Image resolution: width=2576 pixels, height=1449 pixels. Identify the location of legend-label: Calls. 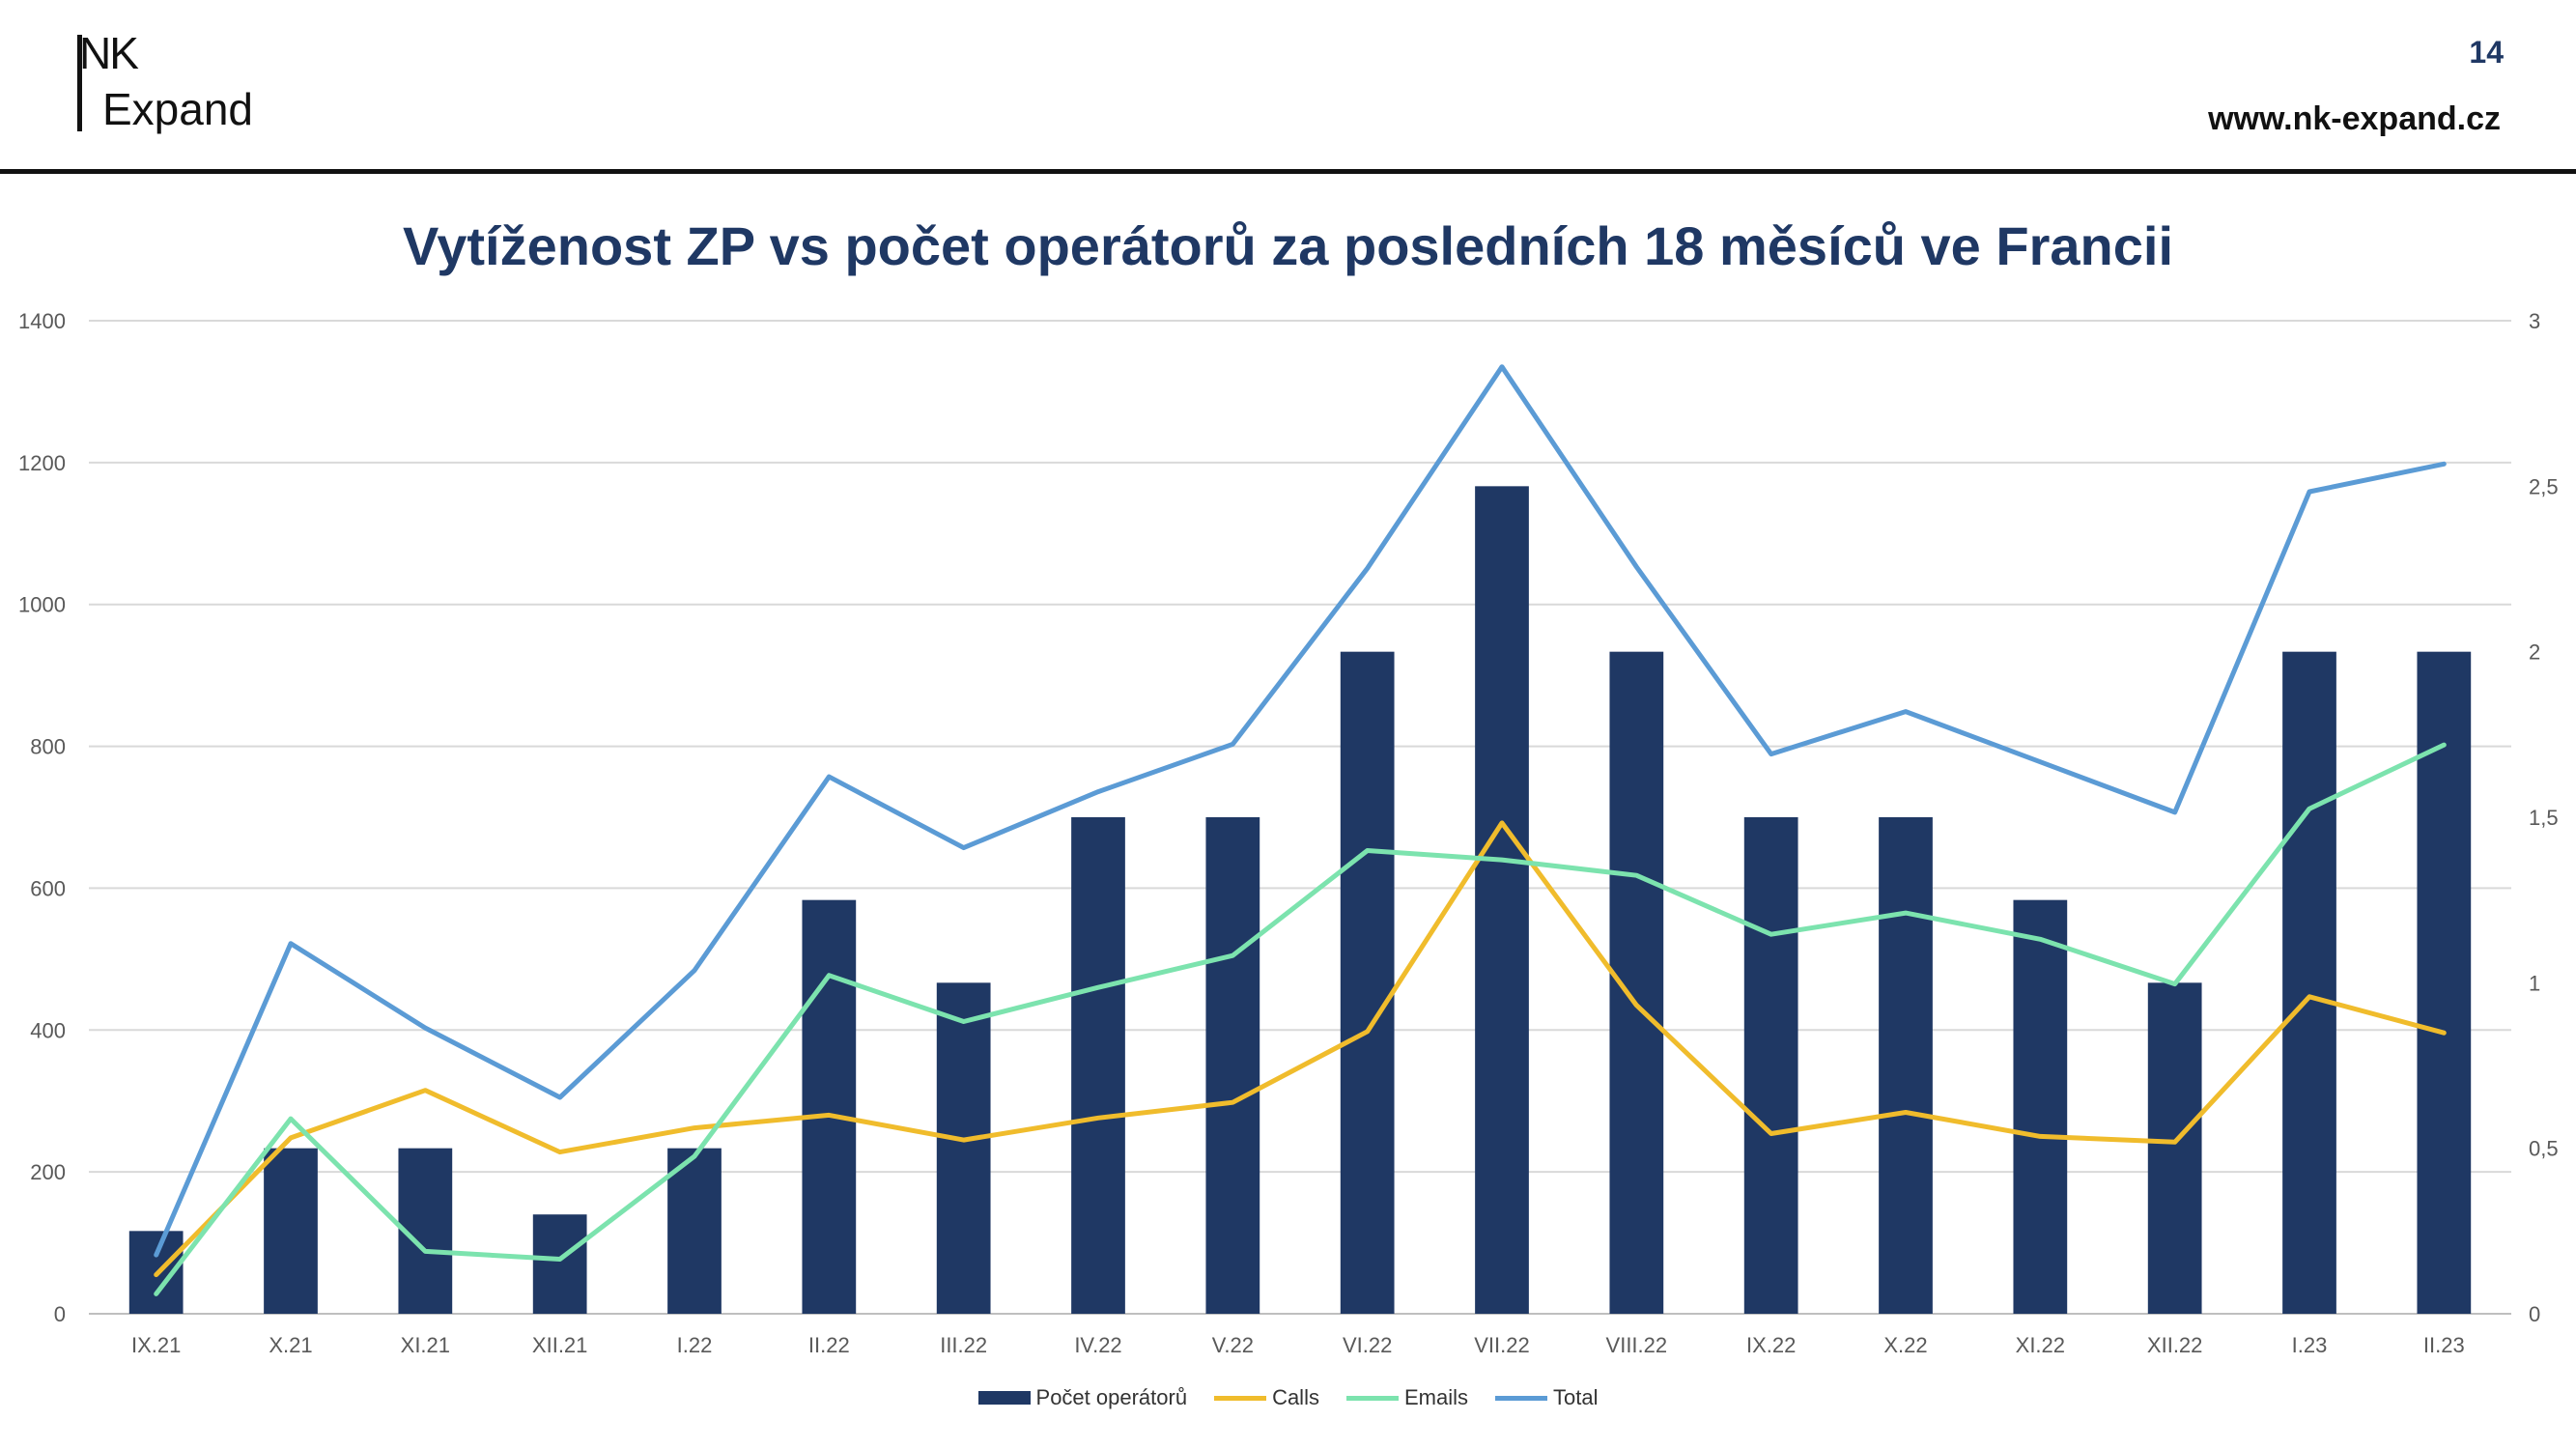
(1295, 1397).